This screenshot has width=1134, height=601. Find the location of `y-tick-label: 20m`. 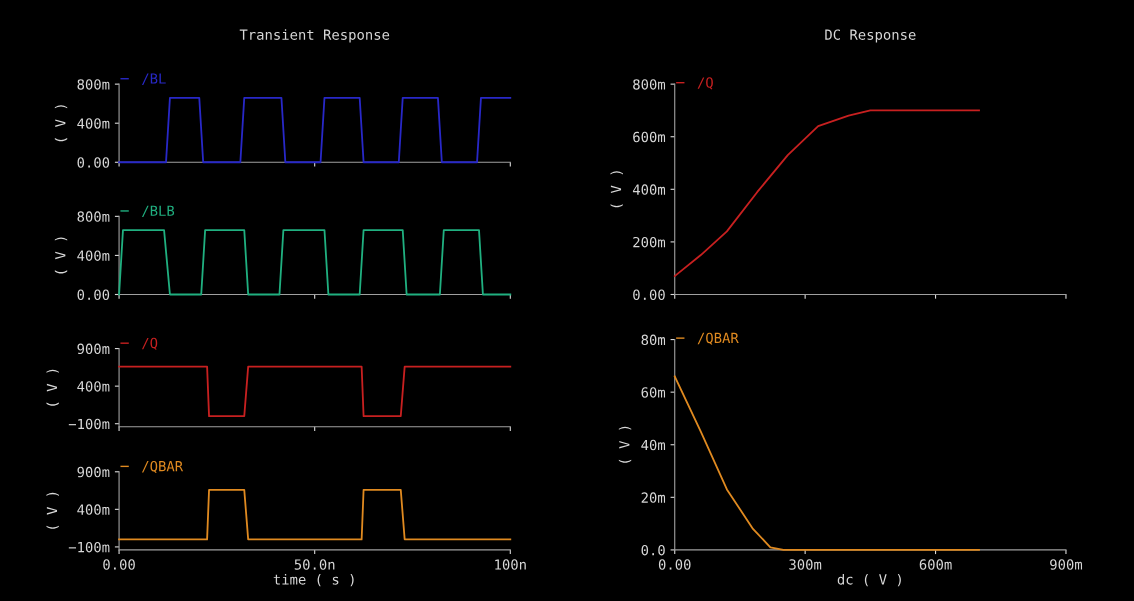

y-tick-label: 20m is located at coordinates (653, 497).